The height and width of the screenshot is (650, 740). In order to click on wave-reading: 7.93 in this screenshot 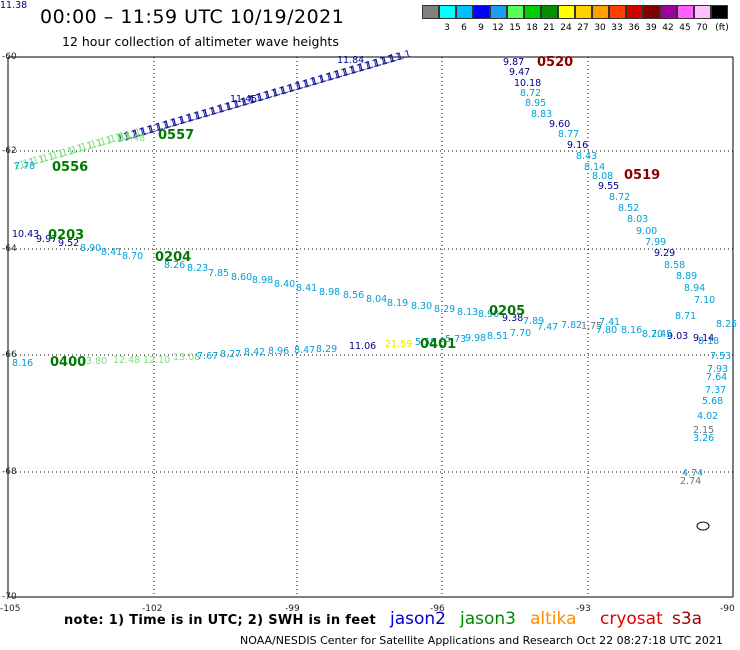, I will do `click(718, 369)`.